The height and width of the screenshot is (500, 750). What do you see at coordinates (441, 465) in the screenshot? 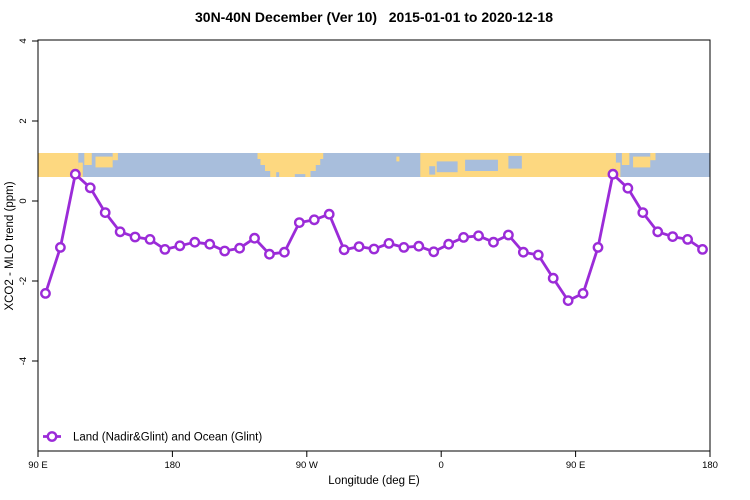
I see `x-tick-label: 0` at bounding box center [441, 465].